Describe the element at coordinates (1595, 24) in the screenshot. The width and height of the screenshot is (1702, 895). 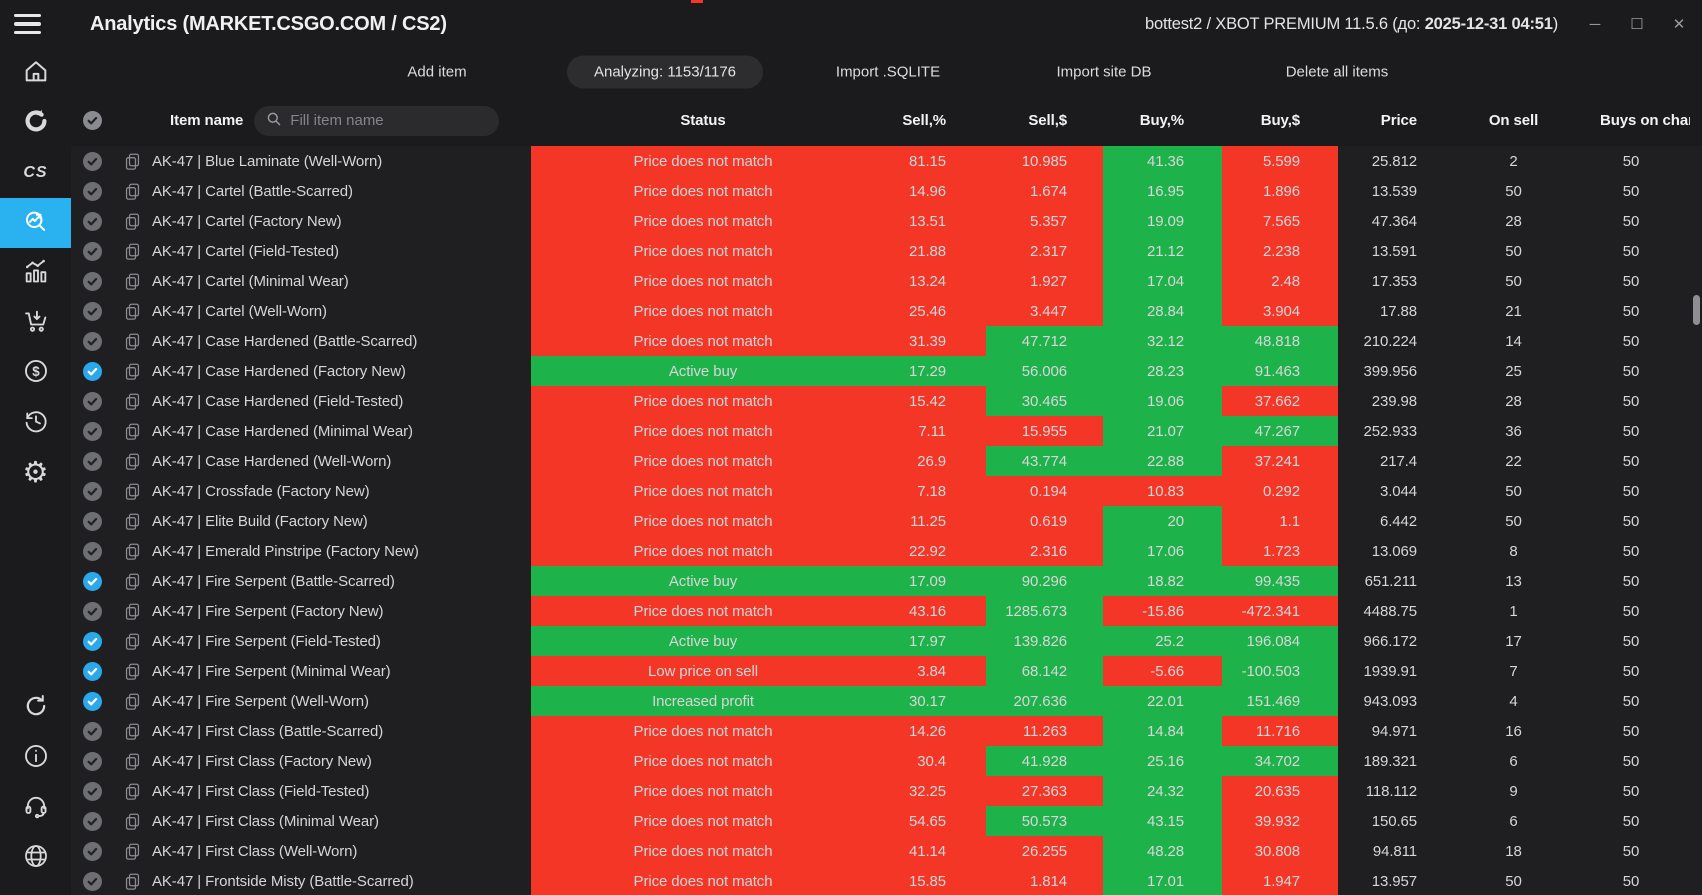
I see `minimize-button: ─` at that location.